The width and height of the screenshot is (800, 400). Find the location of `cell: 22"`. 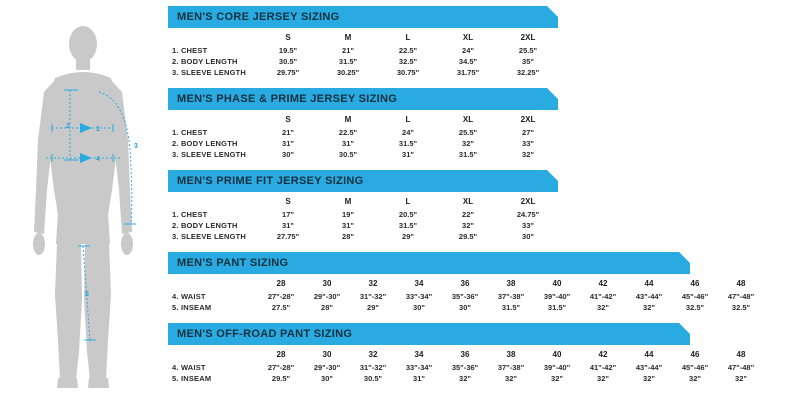

cell: 22" is located at coordinates (468, 214).